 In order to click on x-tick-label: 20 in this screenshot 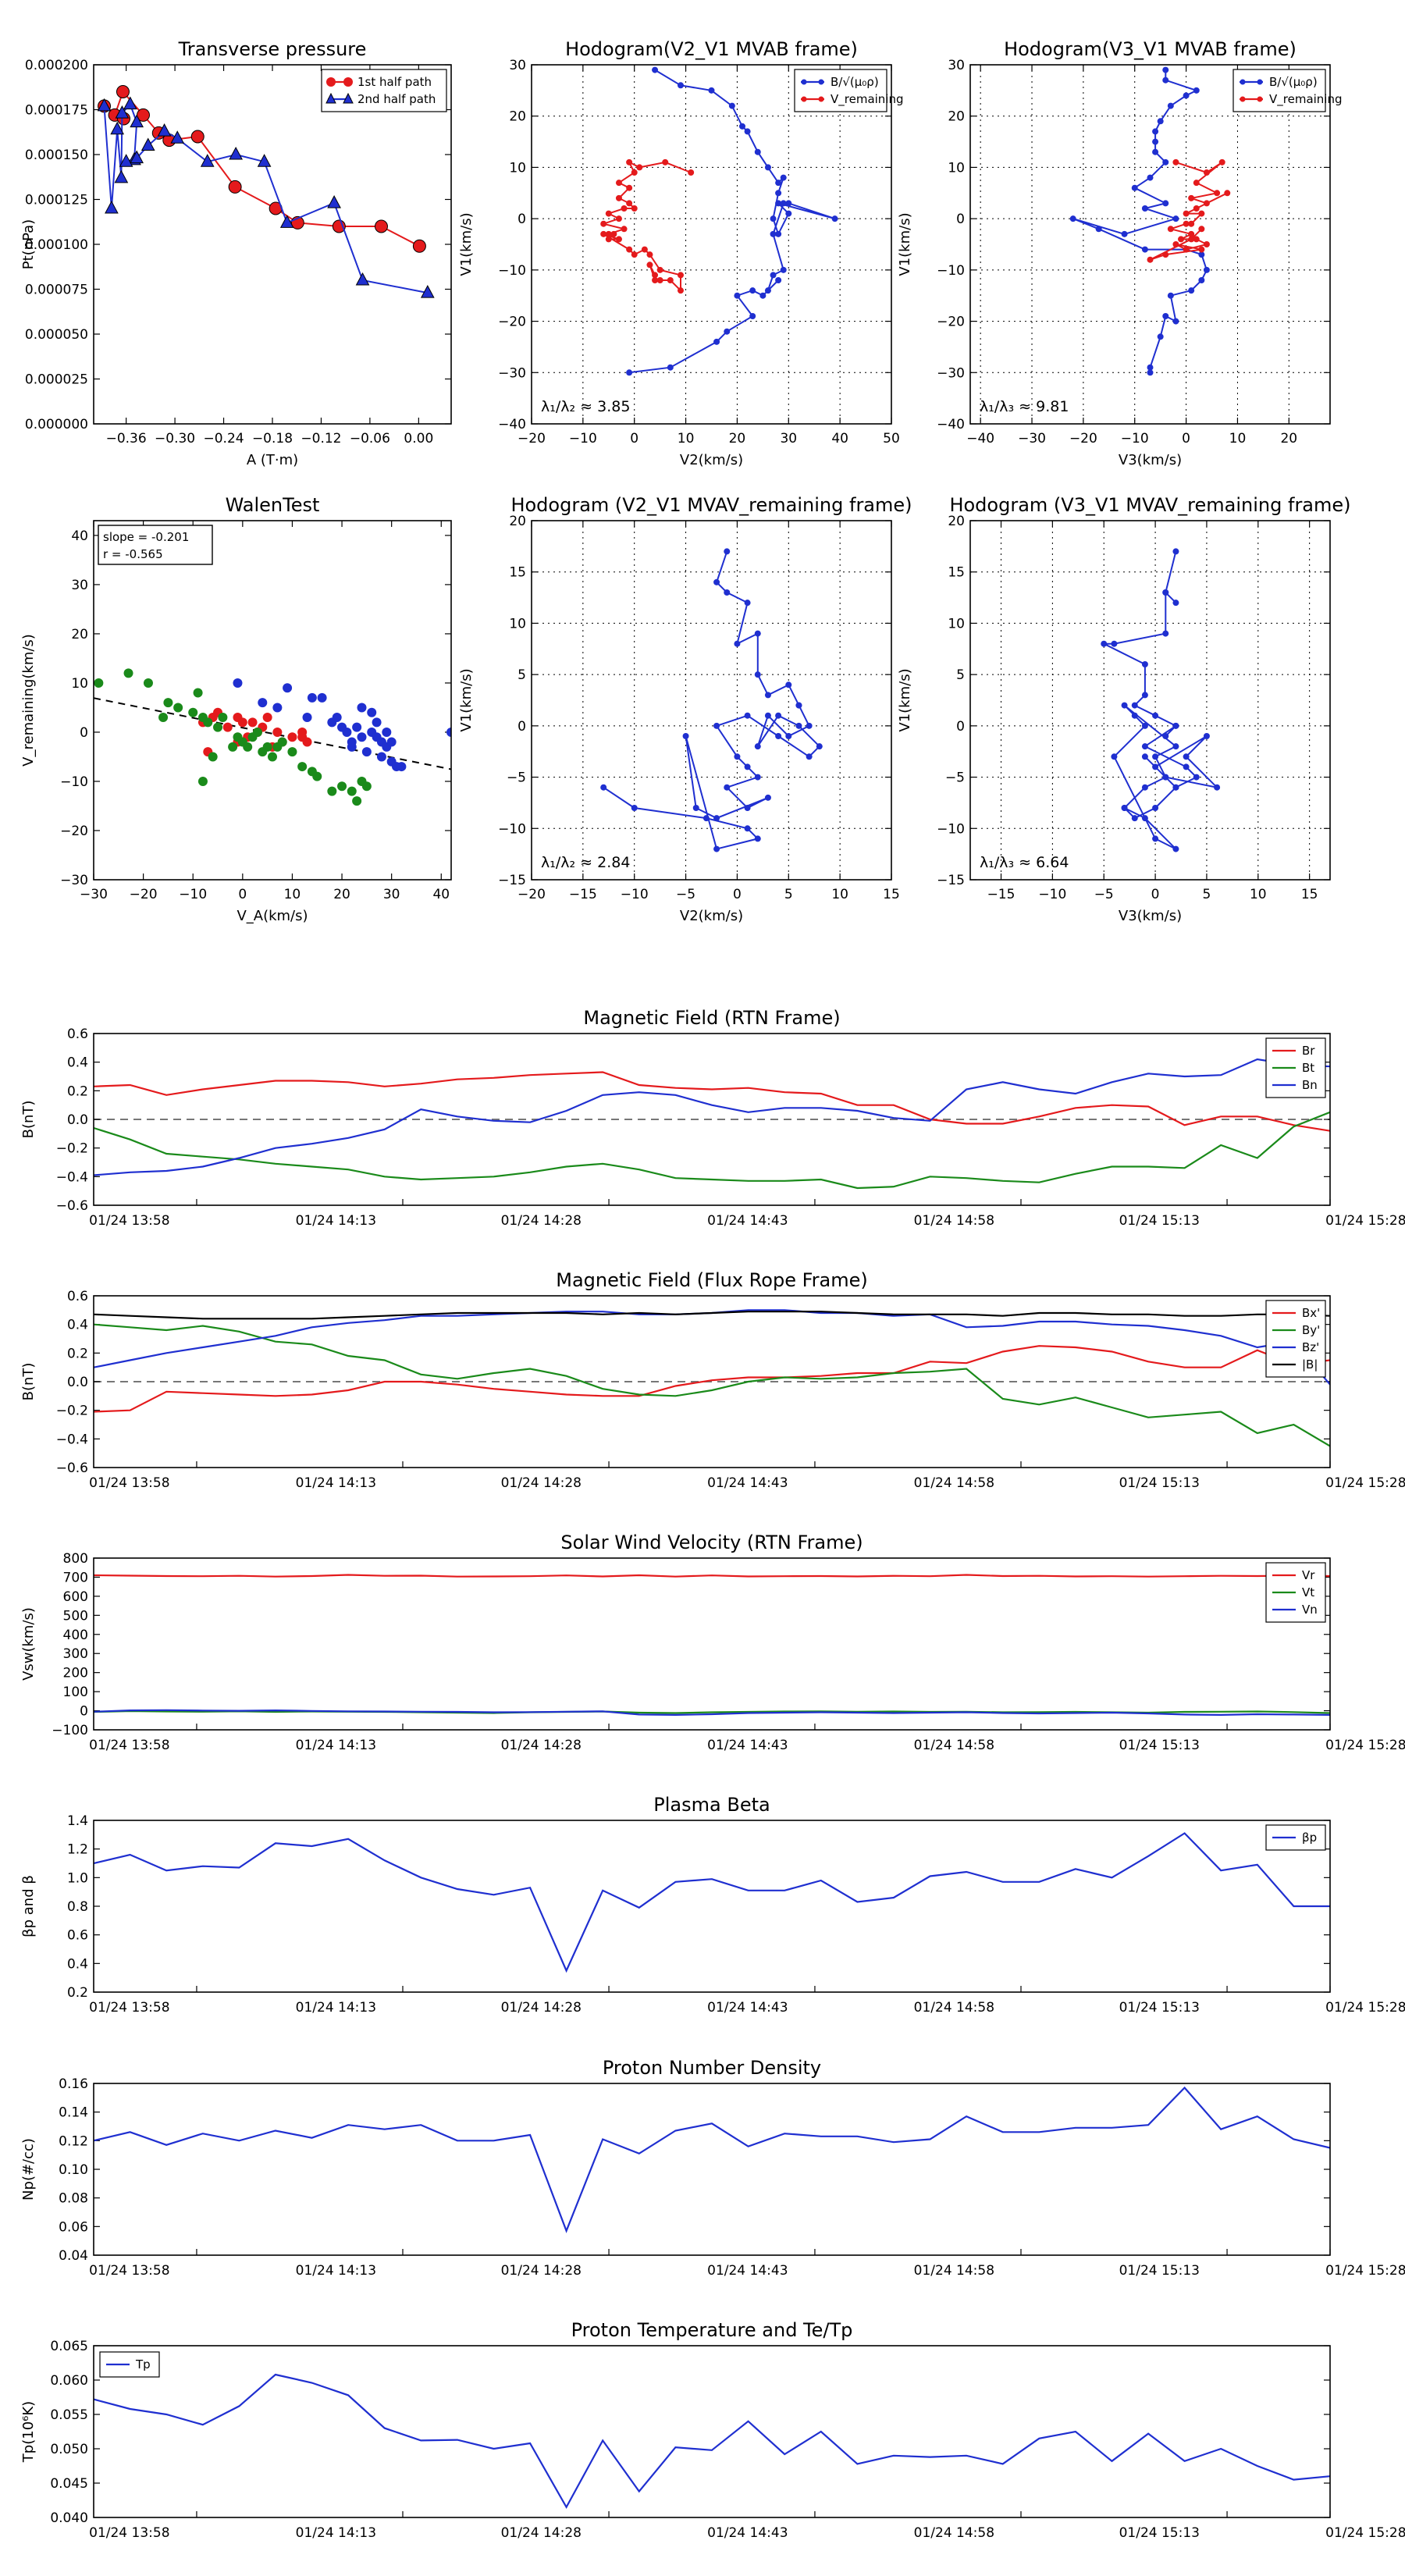, I will do `click(738, 439)`.